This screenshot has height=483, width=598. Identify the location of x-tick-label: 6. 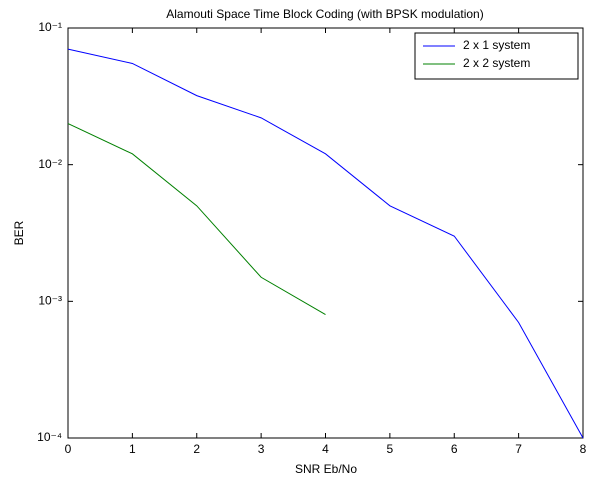
(454, 449).